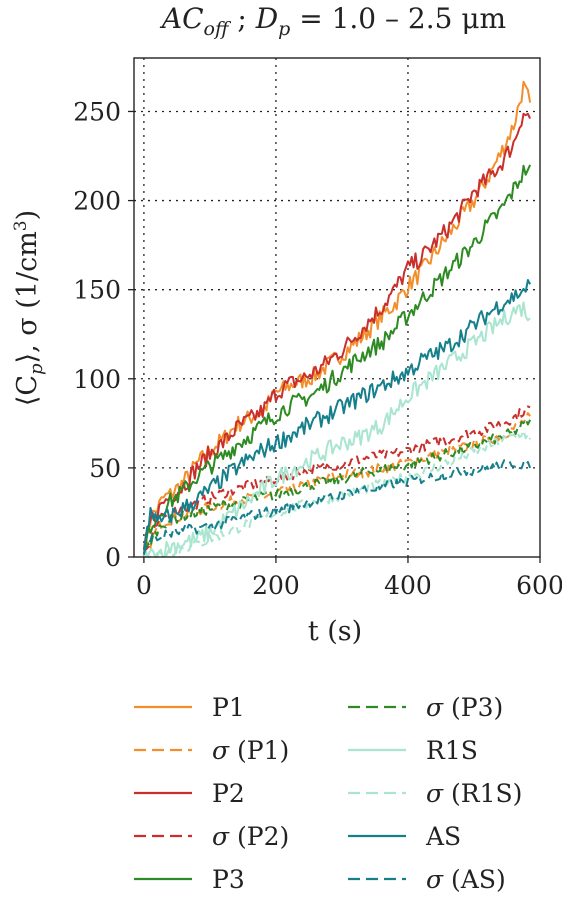 The width and height of the screenshot is (562, 903). What do you see at coordinates (181, 18) in the screenshot?
I see `title-prefix: AC` at bounding box center [181, 18].